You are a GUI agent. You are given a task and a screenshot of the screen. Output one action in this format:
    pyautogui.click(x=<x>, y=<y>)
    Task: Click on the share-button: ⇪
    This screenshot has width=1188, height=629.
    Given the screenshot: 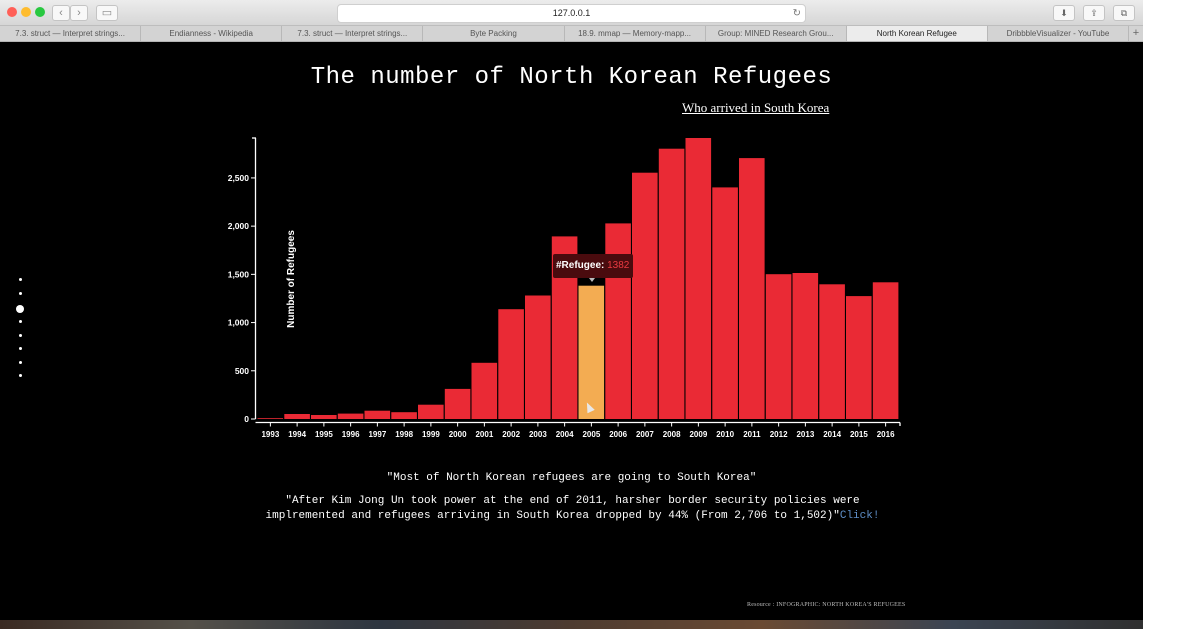 What is the action you would take?
    pyautogui.click(x=1094, y=13)
    